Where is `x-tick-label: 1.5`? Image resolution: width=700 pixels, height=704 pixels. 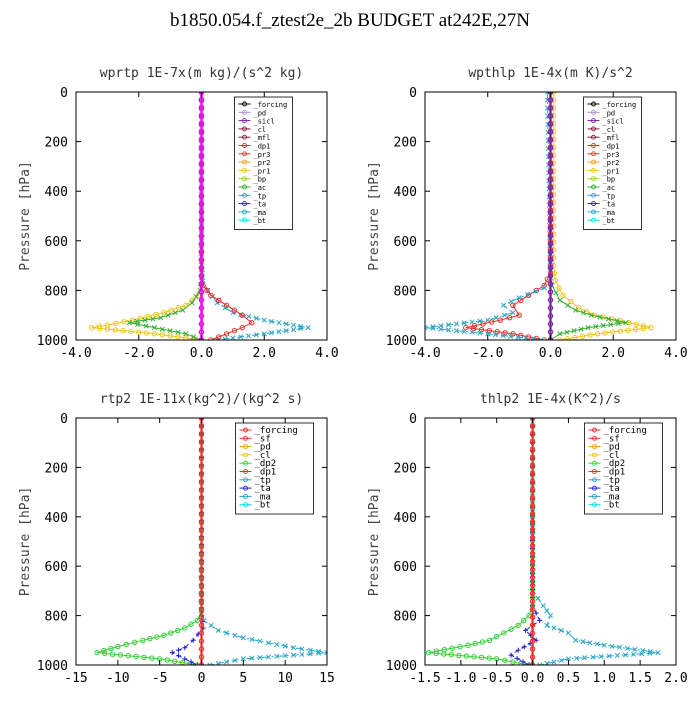
x-tick-label: 1.5 is located at coordinates (639, 678).